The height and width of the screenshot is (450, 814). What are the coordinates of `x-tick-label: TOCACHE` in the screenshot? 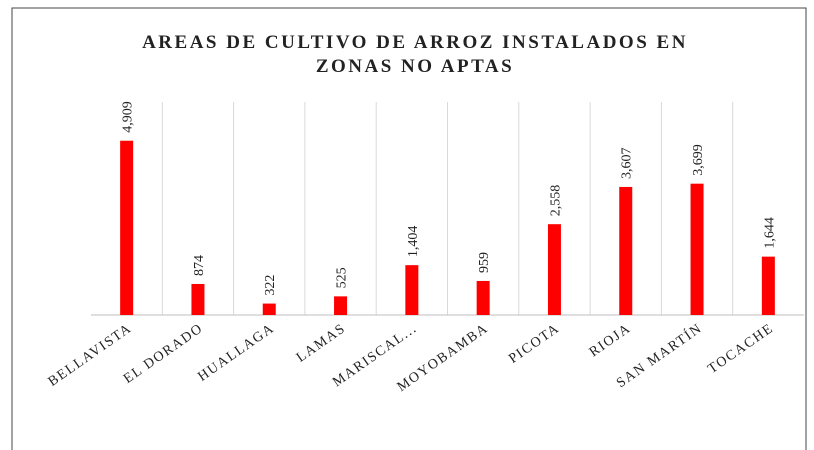 It's located at (740, 349).